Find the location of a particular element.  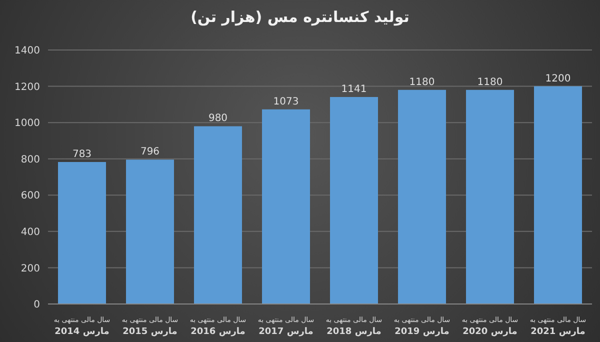

data-label: 1141 is located at coordinates (354, 89).